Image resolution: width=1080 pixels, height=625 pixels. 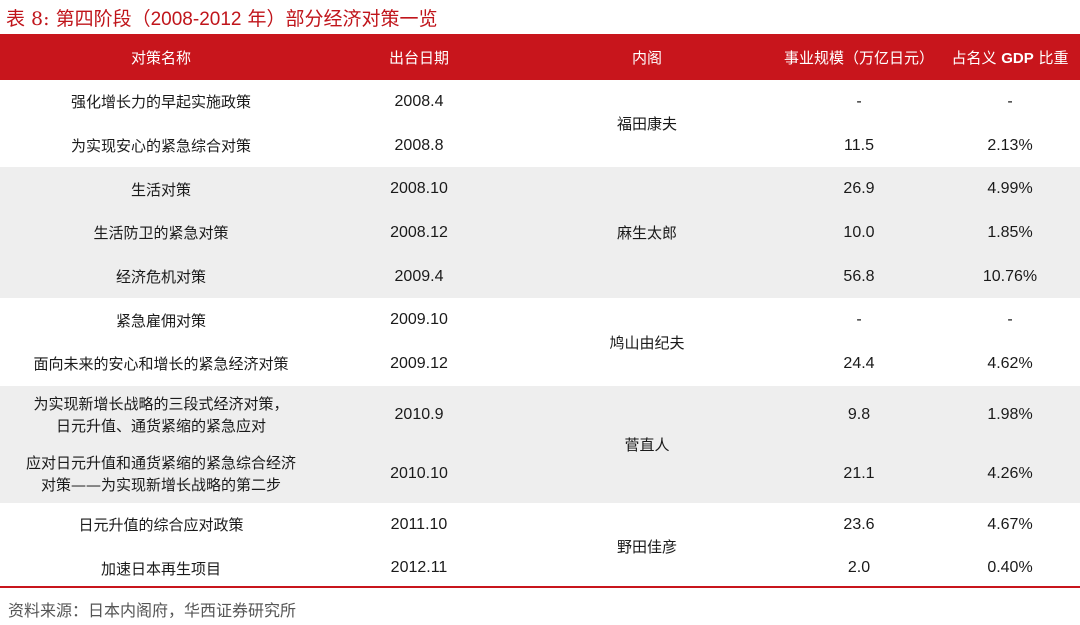 I want to click on header-cabinet: 内阁, so click(x=647, y=57).